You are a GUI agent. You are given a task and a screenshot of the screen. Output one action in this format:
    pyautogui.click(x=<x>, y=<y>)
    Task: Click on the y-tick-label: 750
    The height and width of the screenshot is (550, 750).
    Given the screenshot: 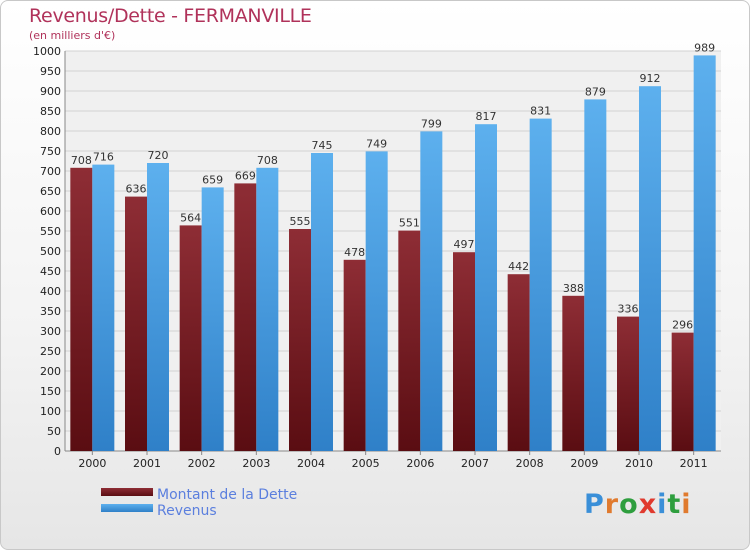 What is the action you would take?
    pyautogui.click(x=50, y=151)
    